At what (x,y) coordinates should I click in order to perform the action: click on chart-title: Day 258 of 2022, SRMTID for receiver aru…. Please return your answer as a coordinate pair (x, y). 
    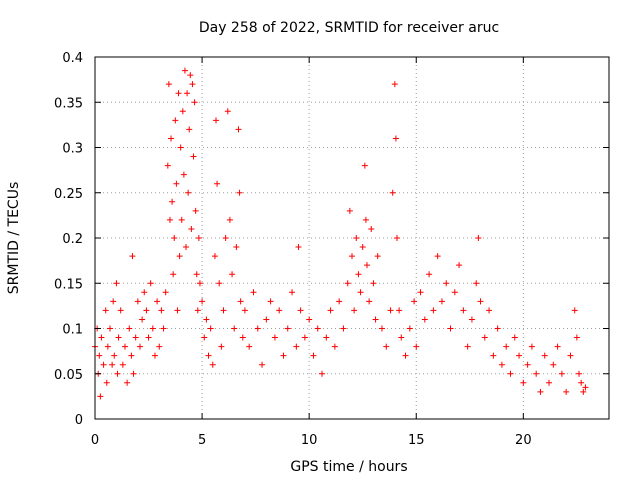
    Looking at the image, I should click on (349, 28).